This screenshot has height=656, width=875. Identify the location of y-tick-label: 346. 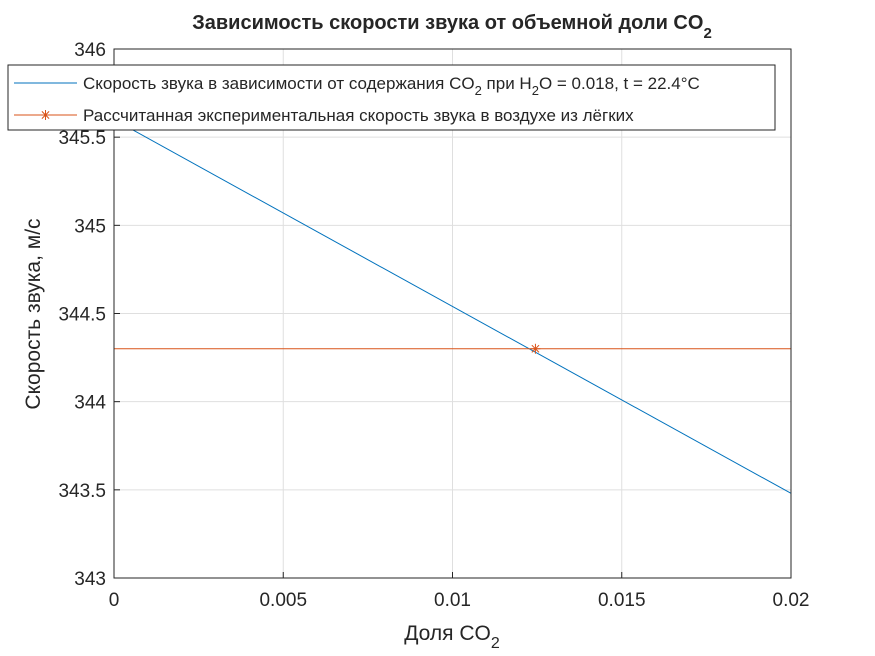
(90, 50).